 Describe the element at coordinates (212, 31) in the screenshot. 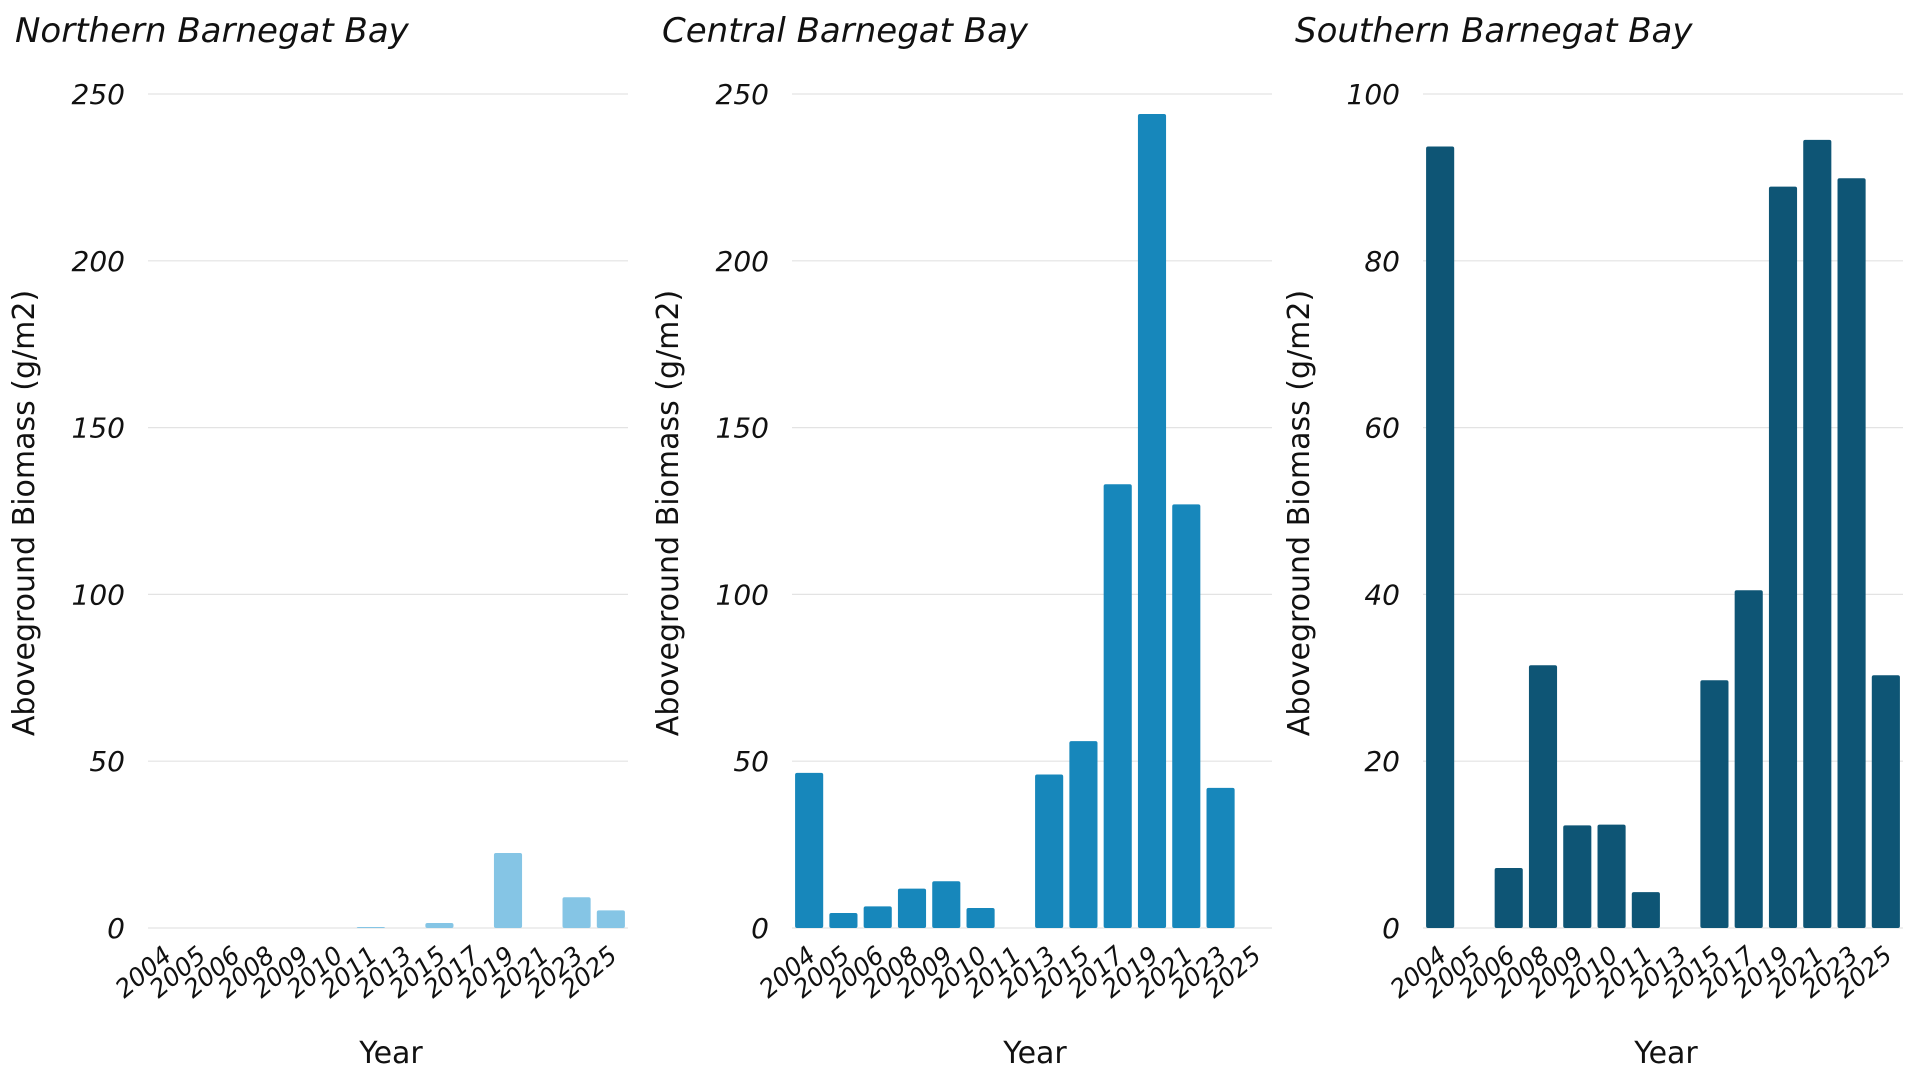

I see `panel-title: Northern Barnegat Bay` at that location.